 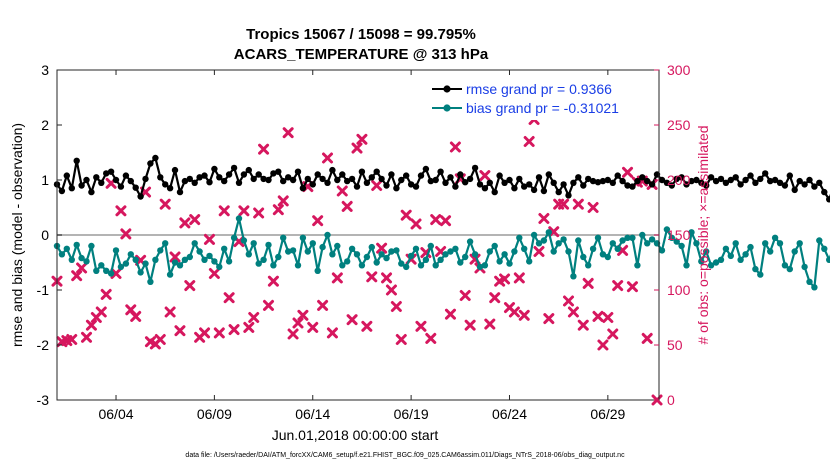 What do you see at coordinates (45, 180) in the screenshot?
I see `y-left-tick-label: 1` at bounding box center [45, 180].